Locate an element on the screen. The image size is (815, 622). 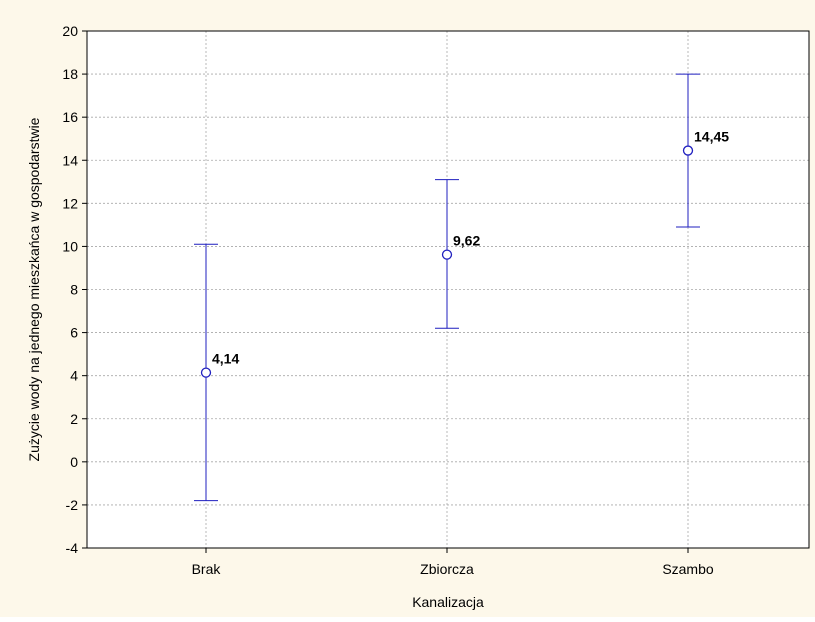
y-tick-label: 8 is located at coordinates (74, 290).